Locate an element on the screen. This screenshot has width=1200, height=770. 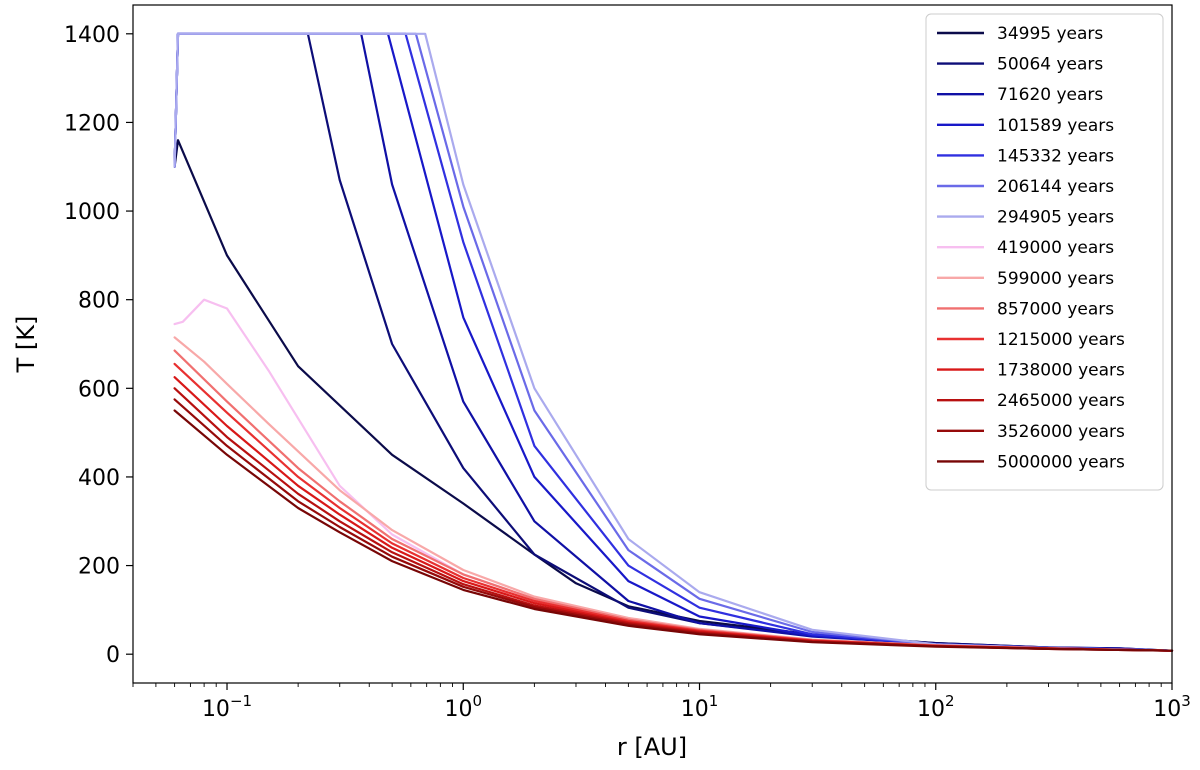
y-tick-label: 600 is located at coordinates (99, 389).